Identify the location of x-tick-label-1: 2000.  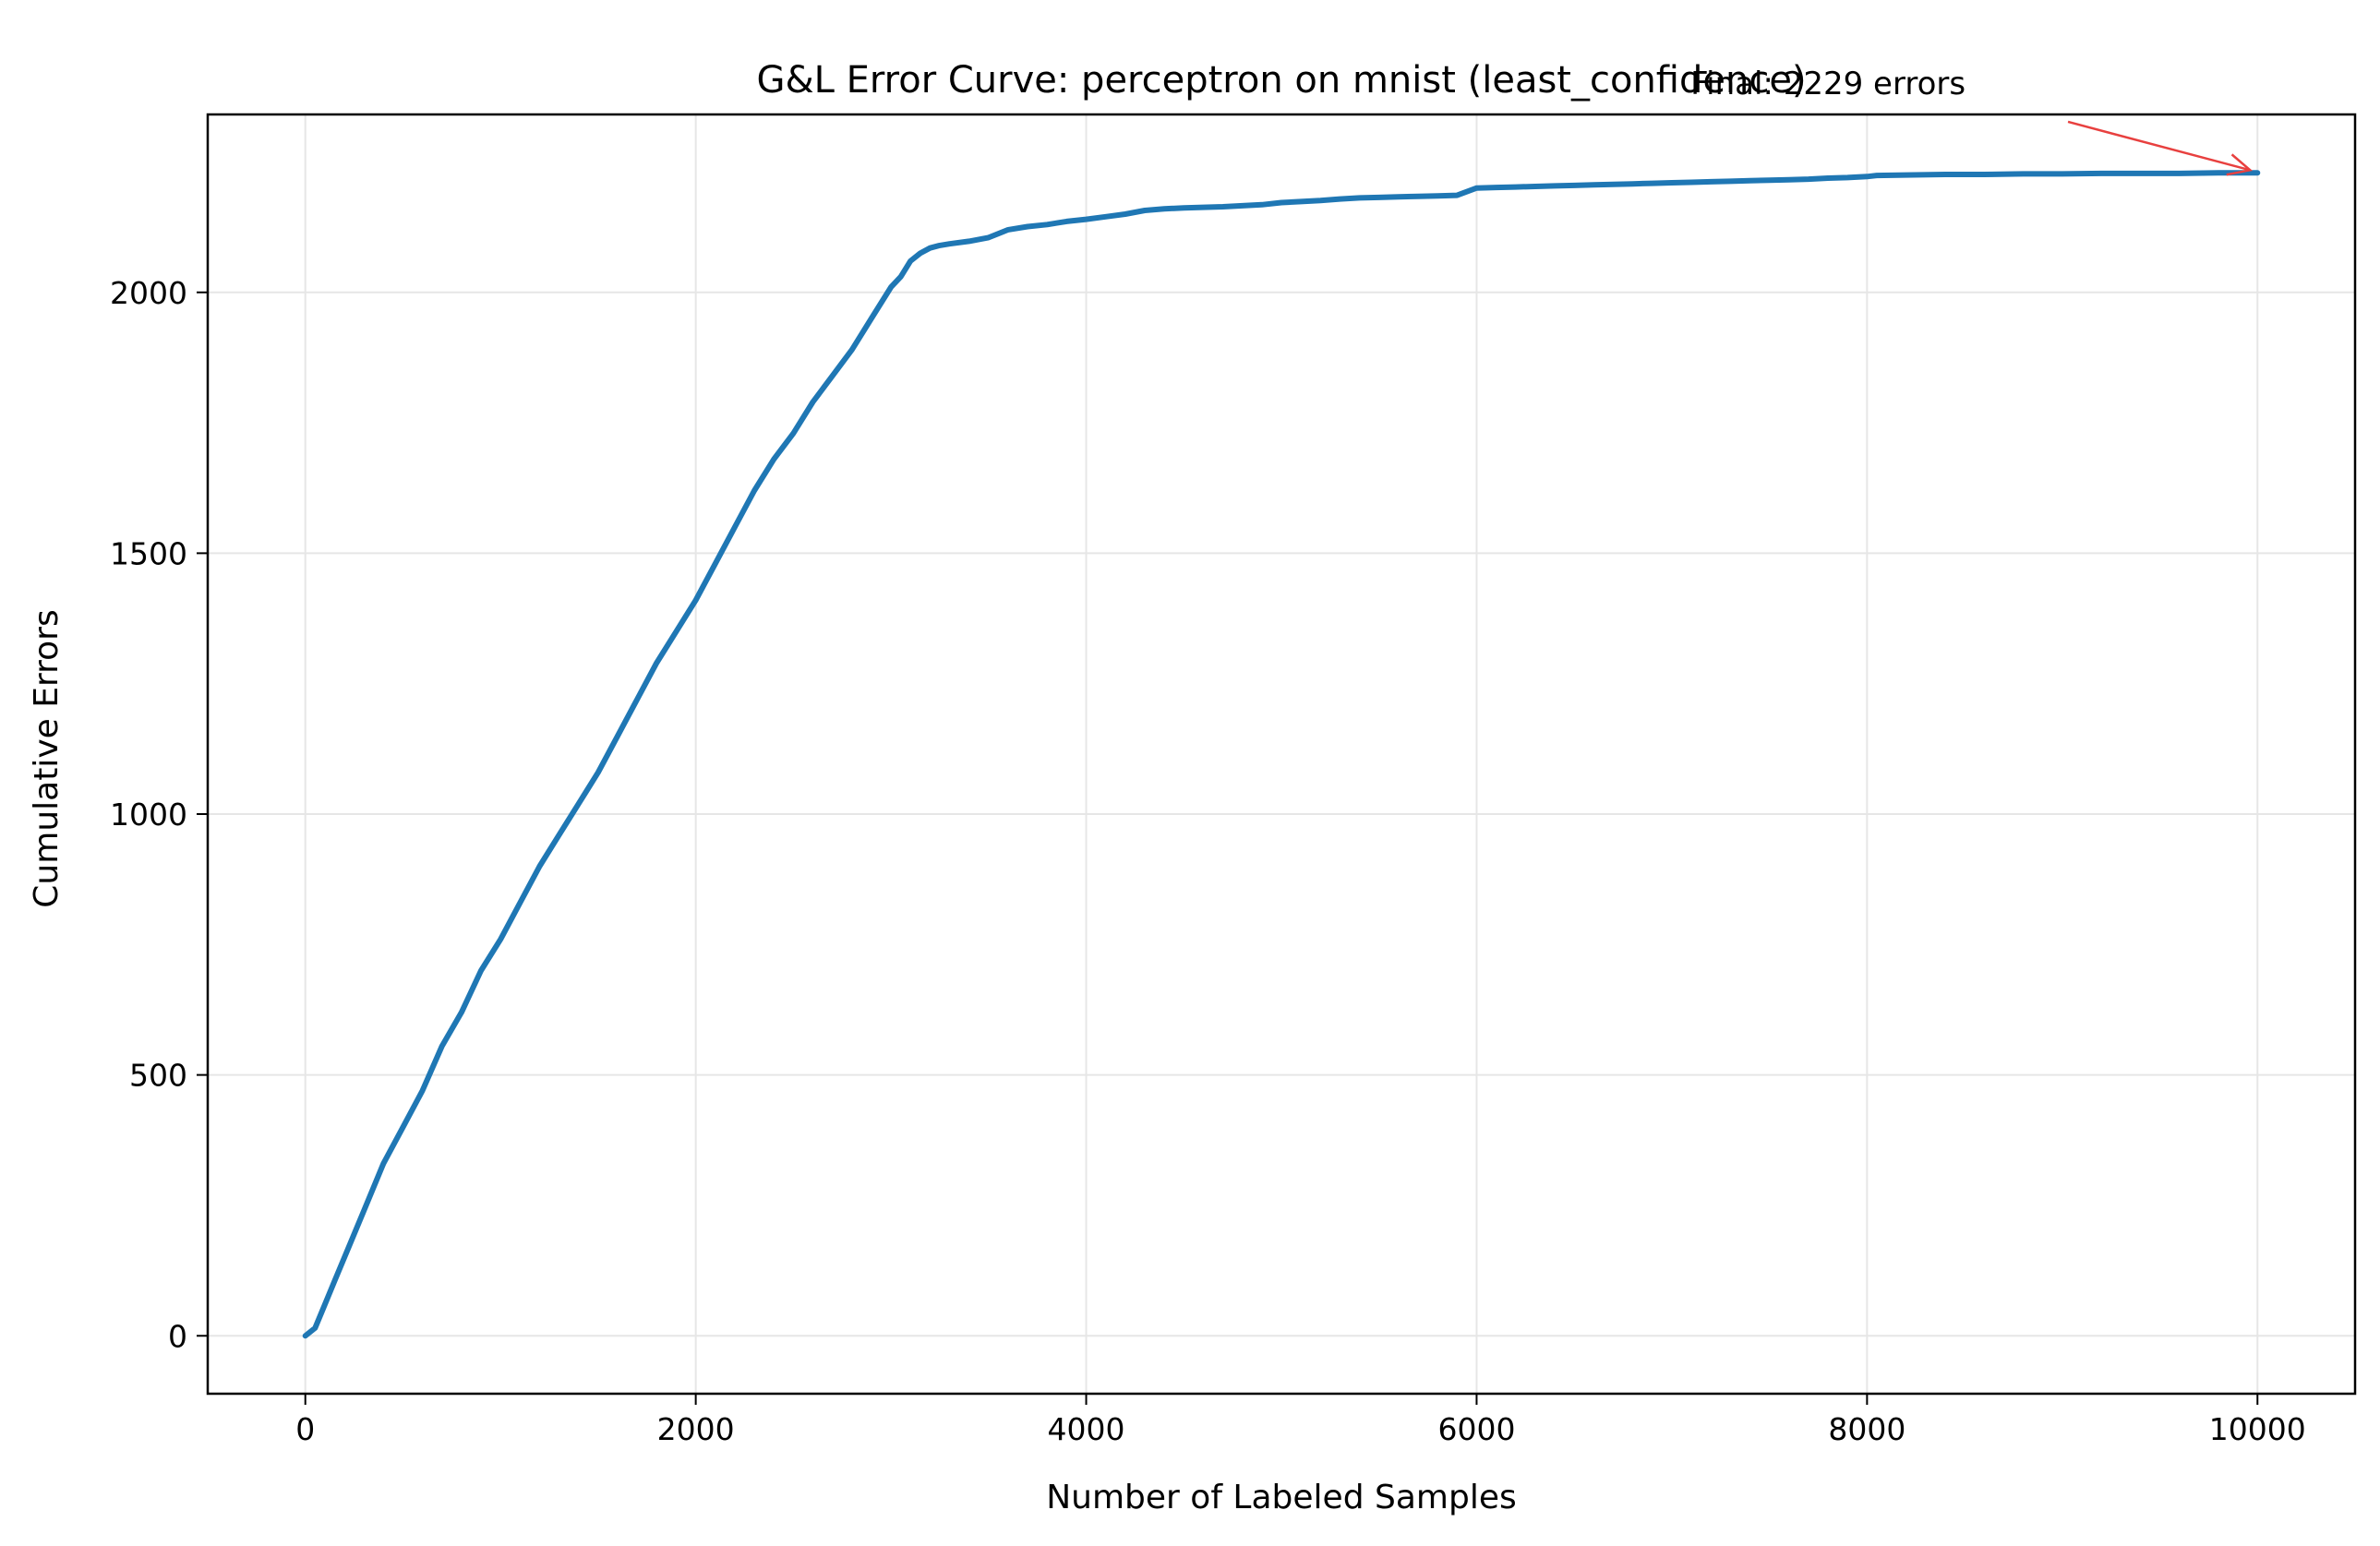
(696, 1429).